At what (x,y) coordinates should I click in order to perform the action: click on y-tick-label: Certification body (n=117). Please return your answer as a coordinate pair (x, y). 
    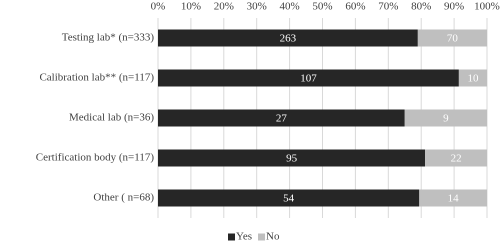
    Looking at the image, I should click on (95, 158).